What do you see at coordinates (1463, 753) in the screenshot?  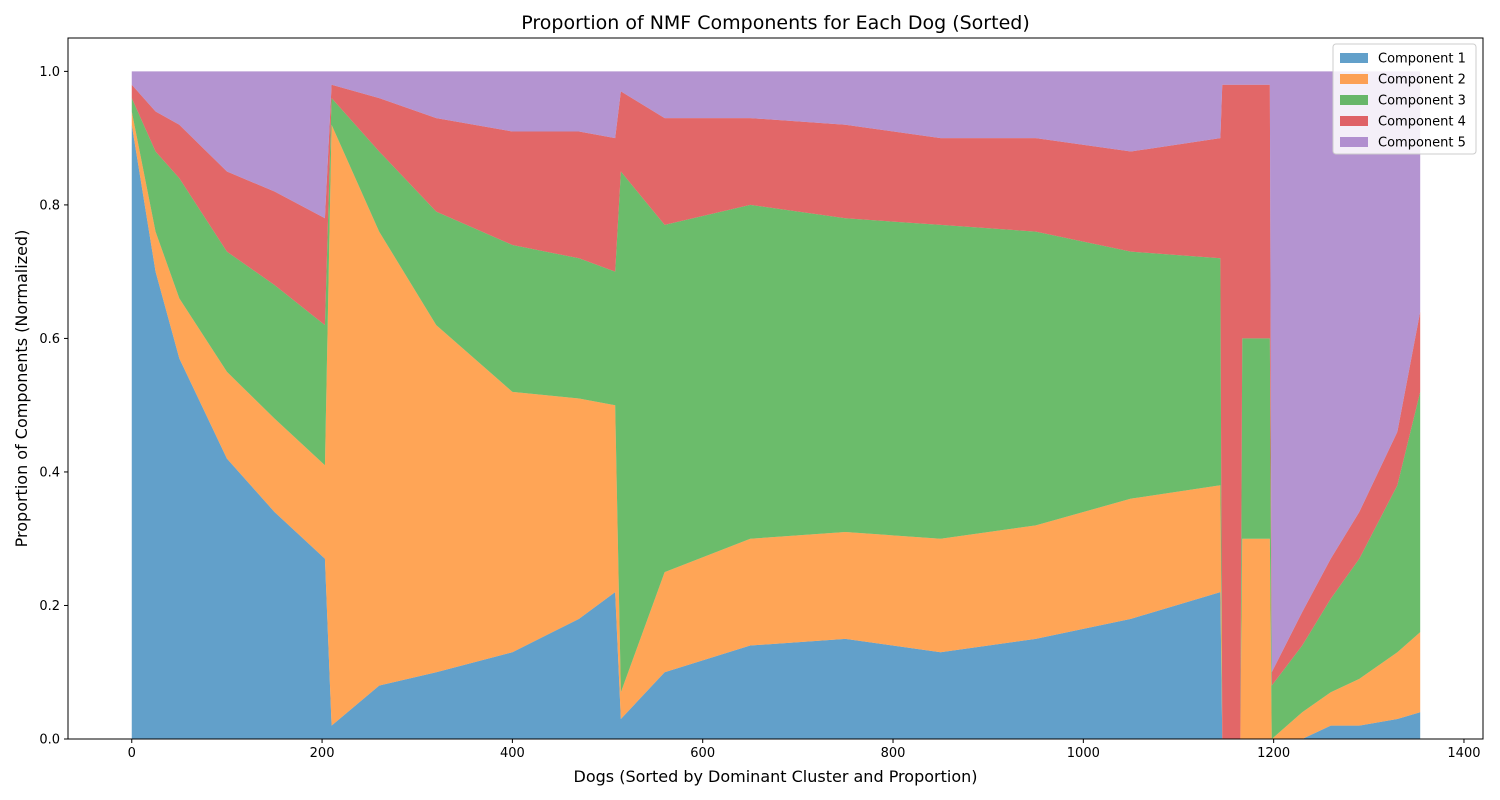 I see `x-tick-label: 1400` at bounding box center [1463, 753].